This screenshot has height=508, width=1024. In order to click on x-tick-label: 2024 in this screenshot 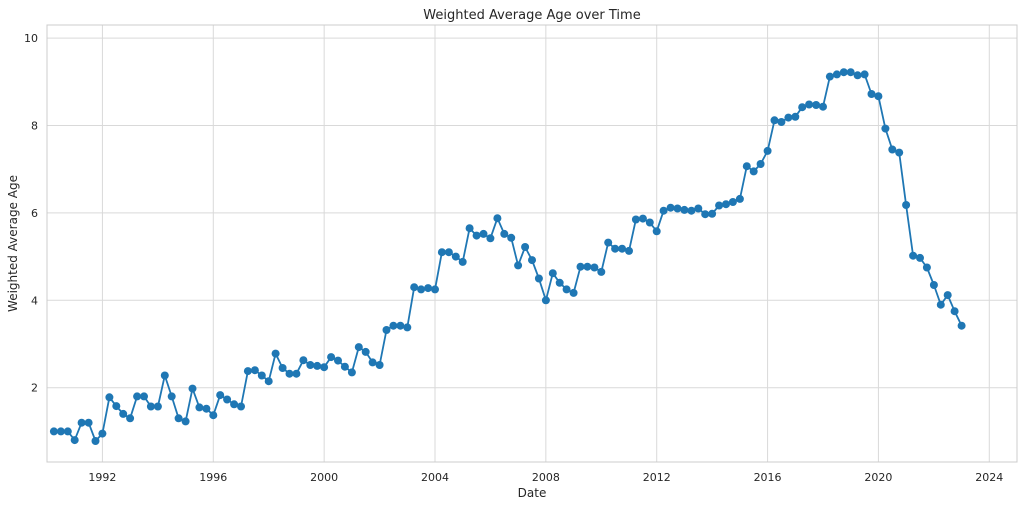, I will do `click(989, 477)`.